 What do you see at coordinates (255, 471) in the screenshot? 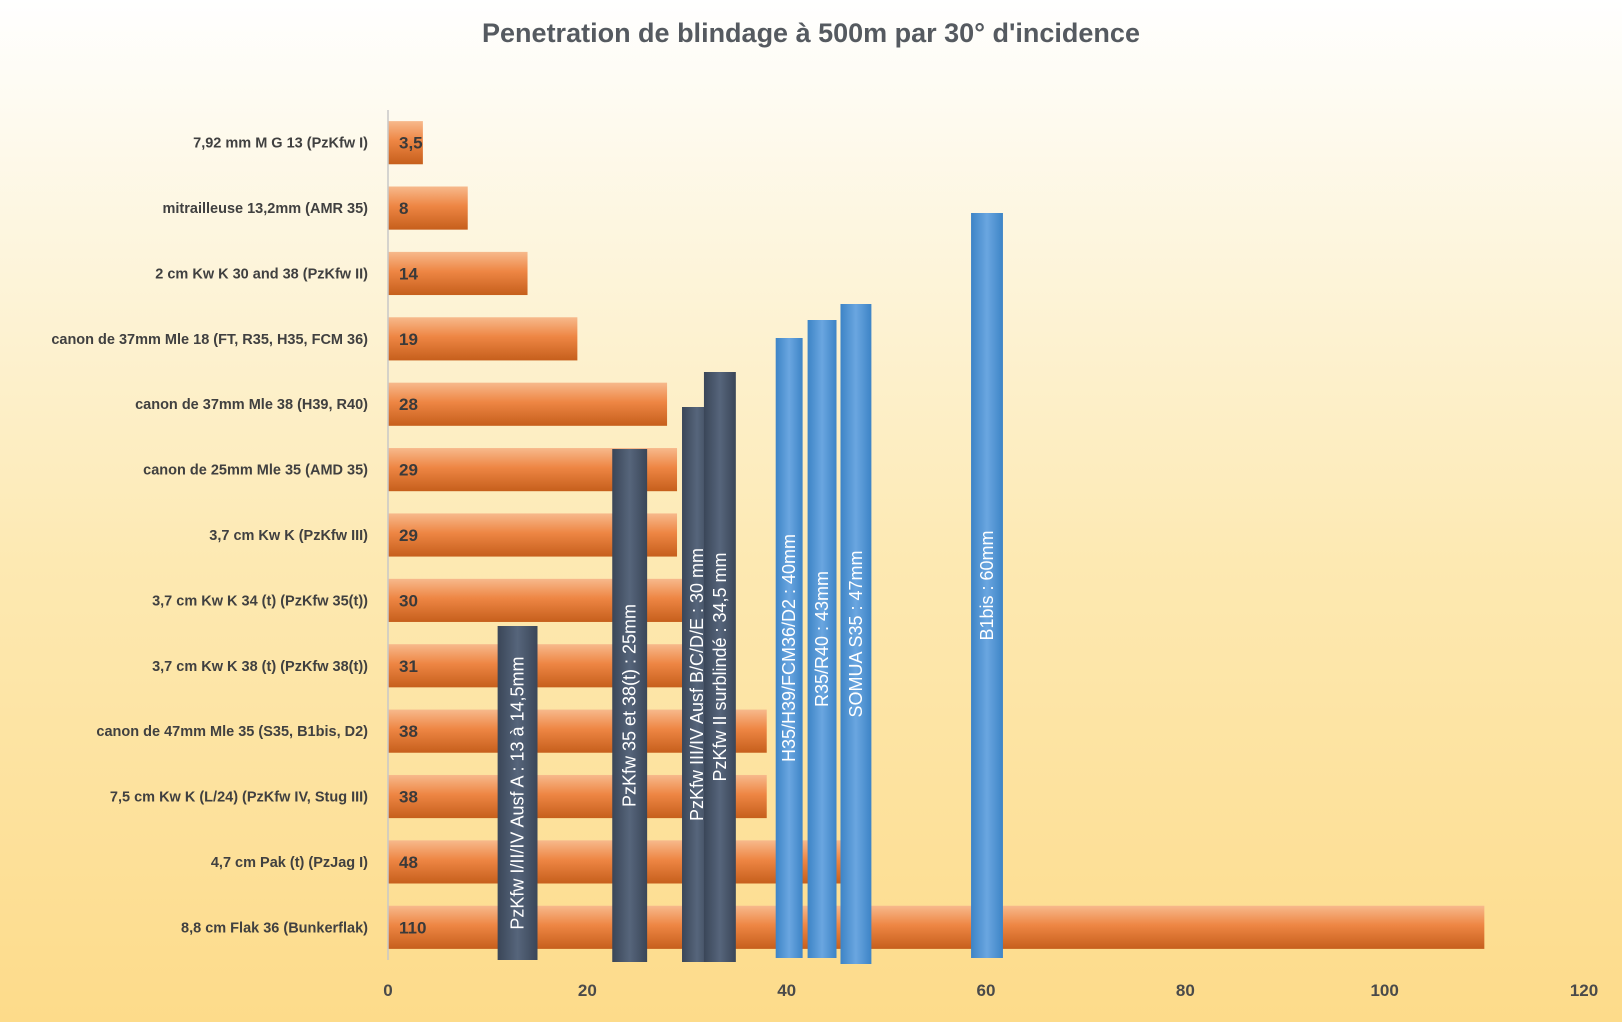
I see `category-label: canon de 25mm Mle 35 (AMD 35)` at bounding box center [255, 471].